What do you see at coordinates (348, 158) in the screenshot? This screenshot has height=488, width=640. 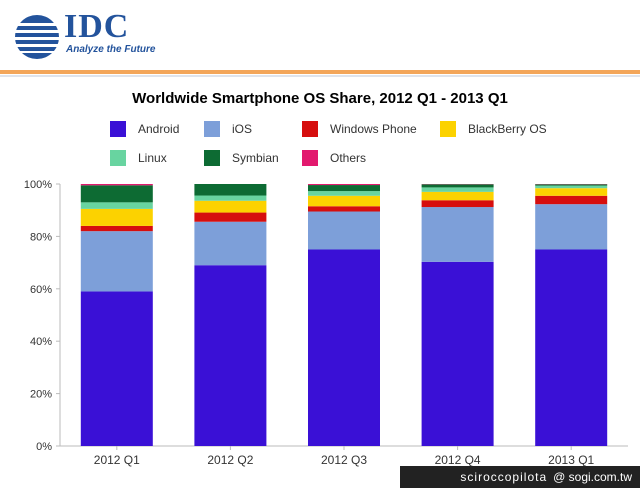 I see `legend-label: Others` at bounding box center [348, 158].